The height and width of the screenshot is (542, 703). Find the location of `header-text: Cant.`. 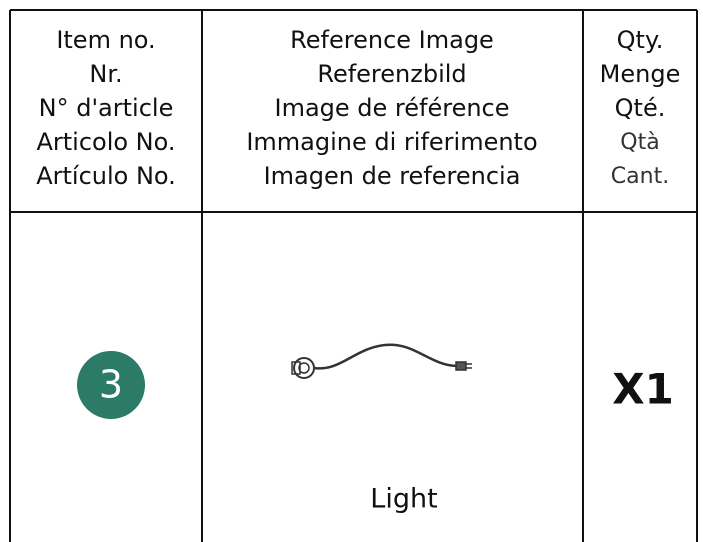

header-text: Cant. is located at coordinates (640, 176).